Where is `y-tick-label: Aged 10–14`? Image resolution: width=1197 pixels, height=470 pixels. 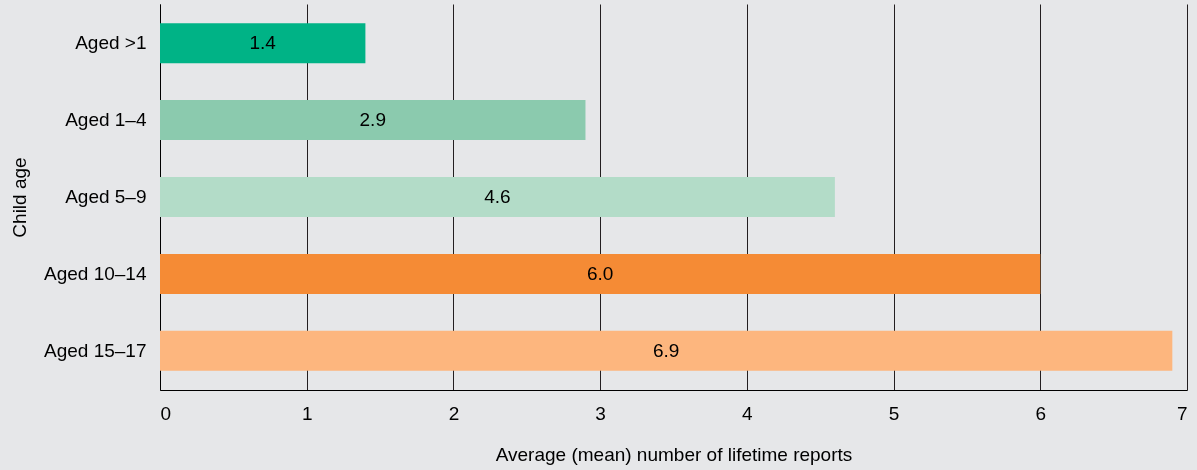
y-tick-label: Aged 10–14 is located at coordinates (95, 273).